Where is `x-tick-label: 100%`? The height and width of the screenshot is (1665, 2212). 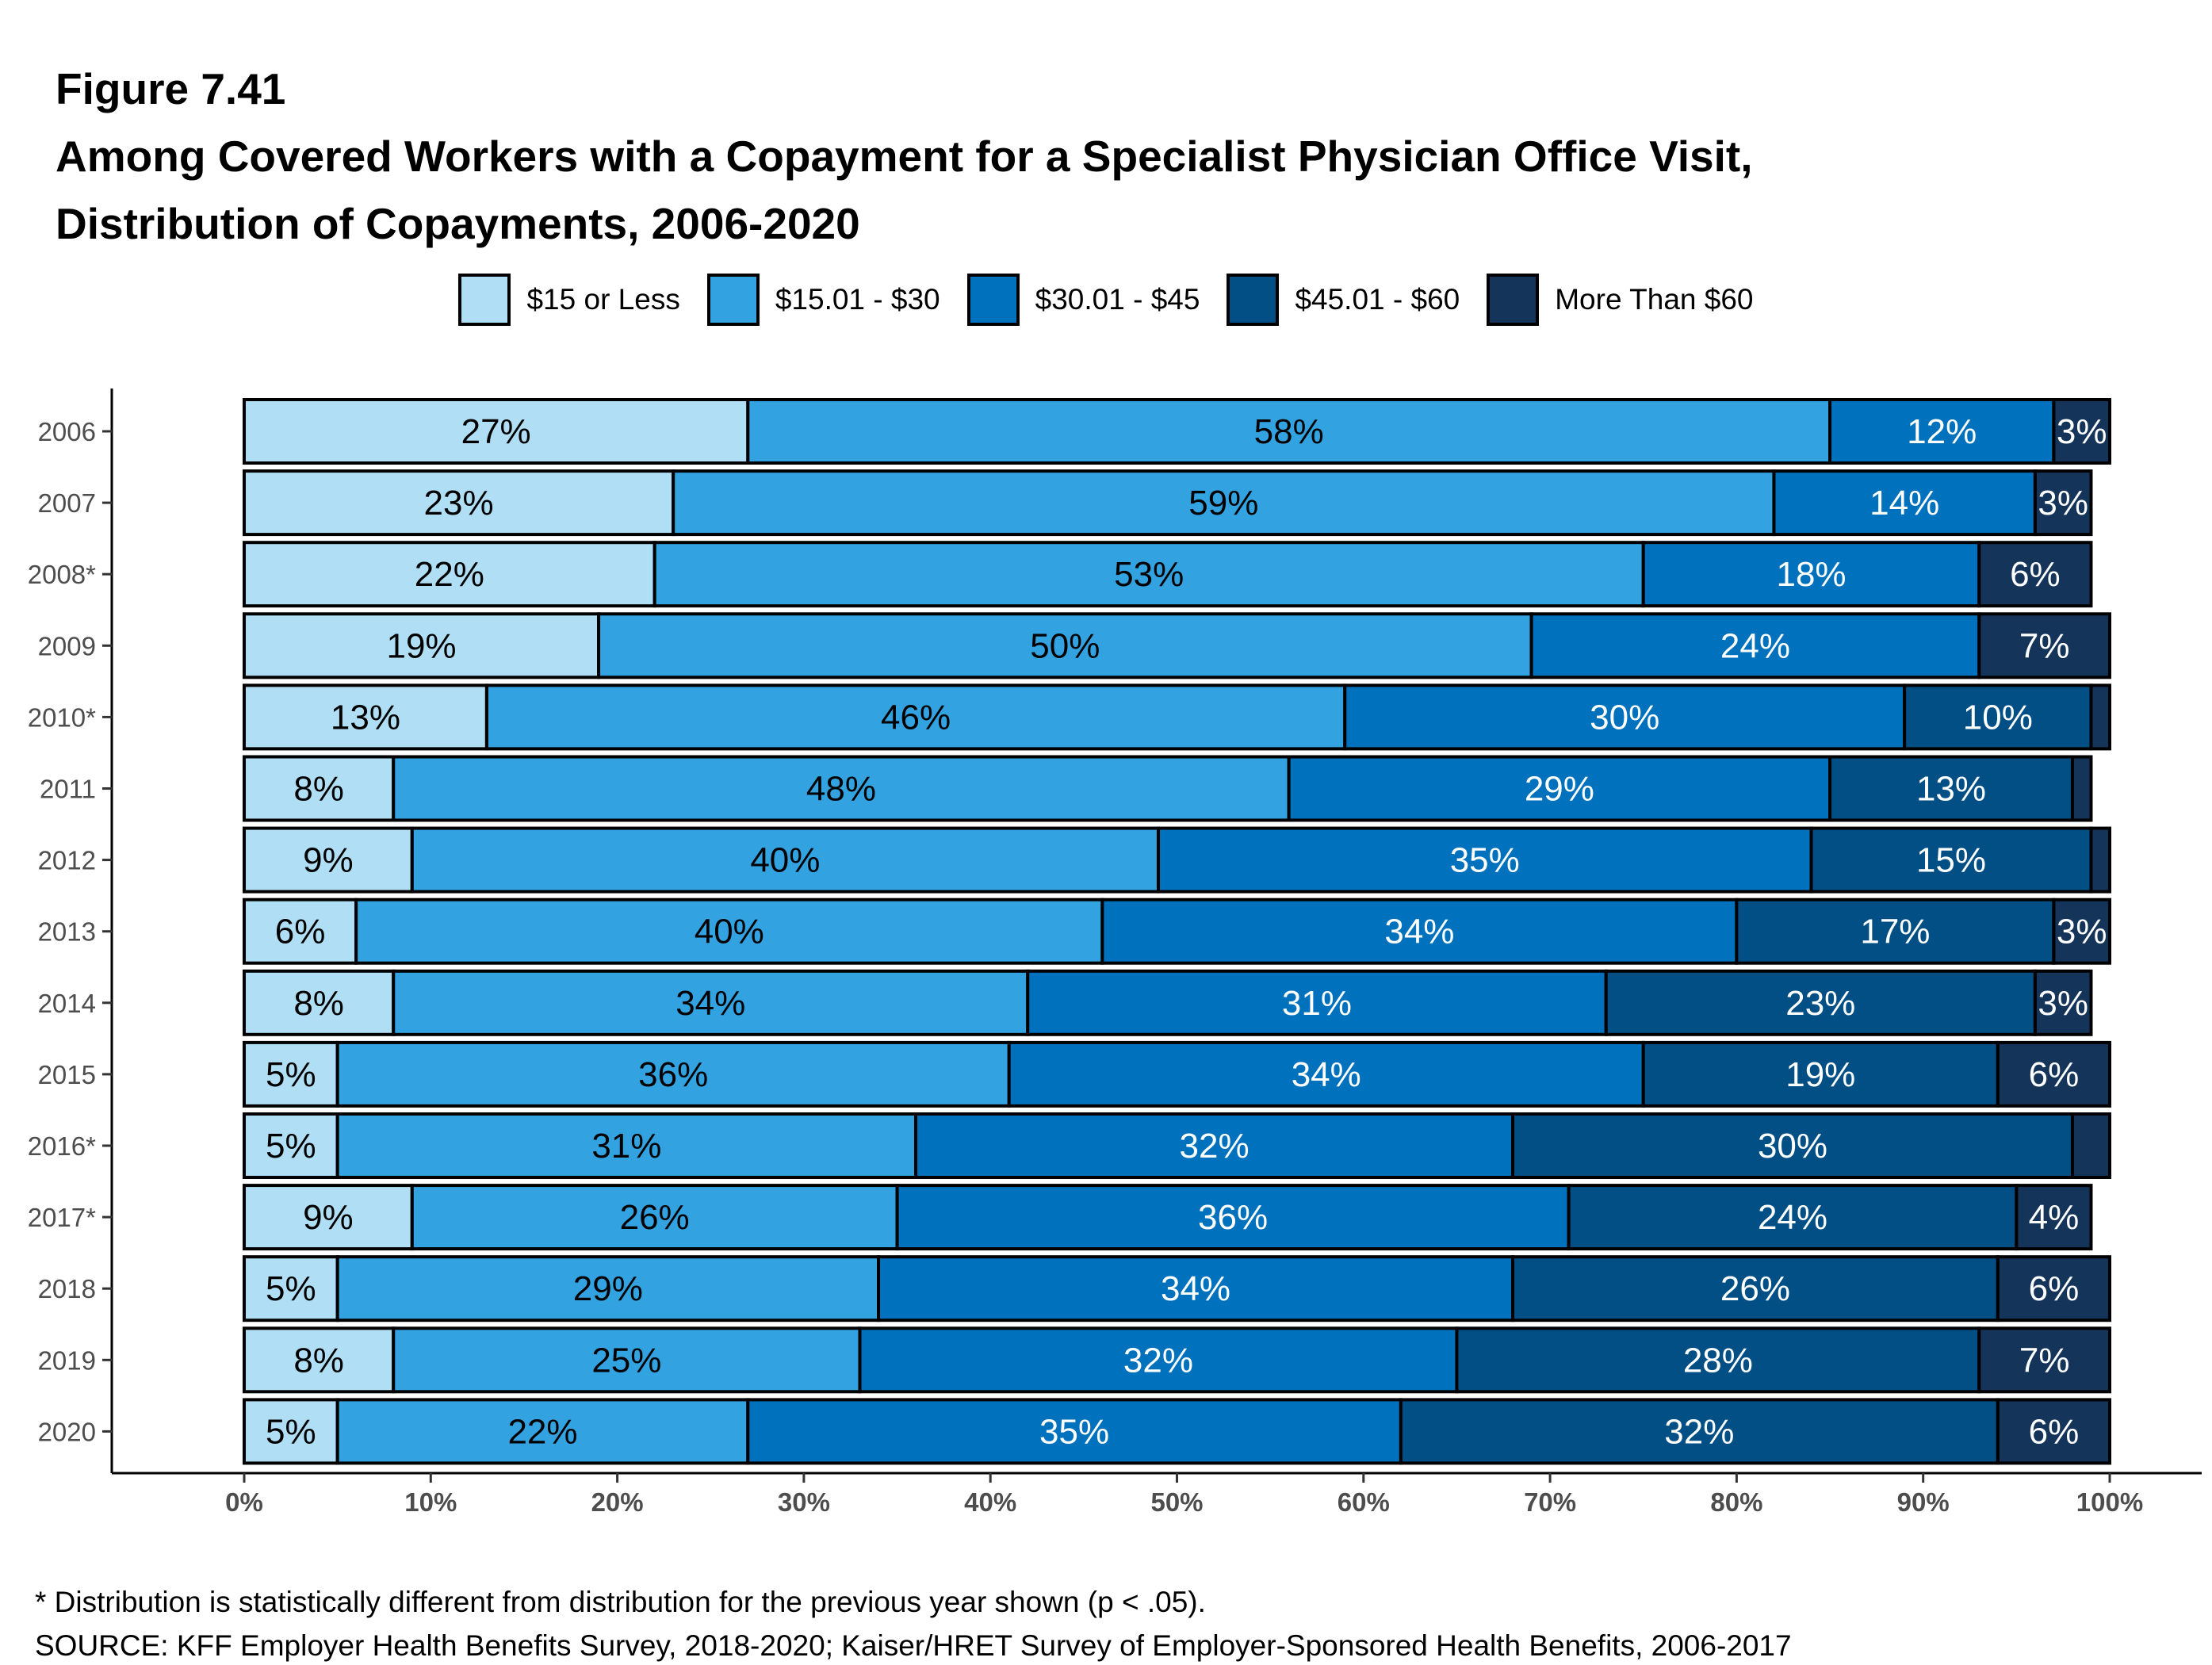
x-tick-label: 100% is located at coordinates (2109, 1502).